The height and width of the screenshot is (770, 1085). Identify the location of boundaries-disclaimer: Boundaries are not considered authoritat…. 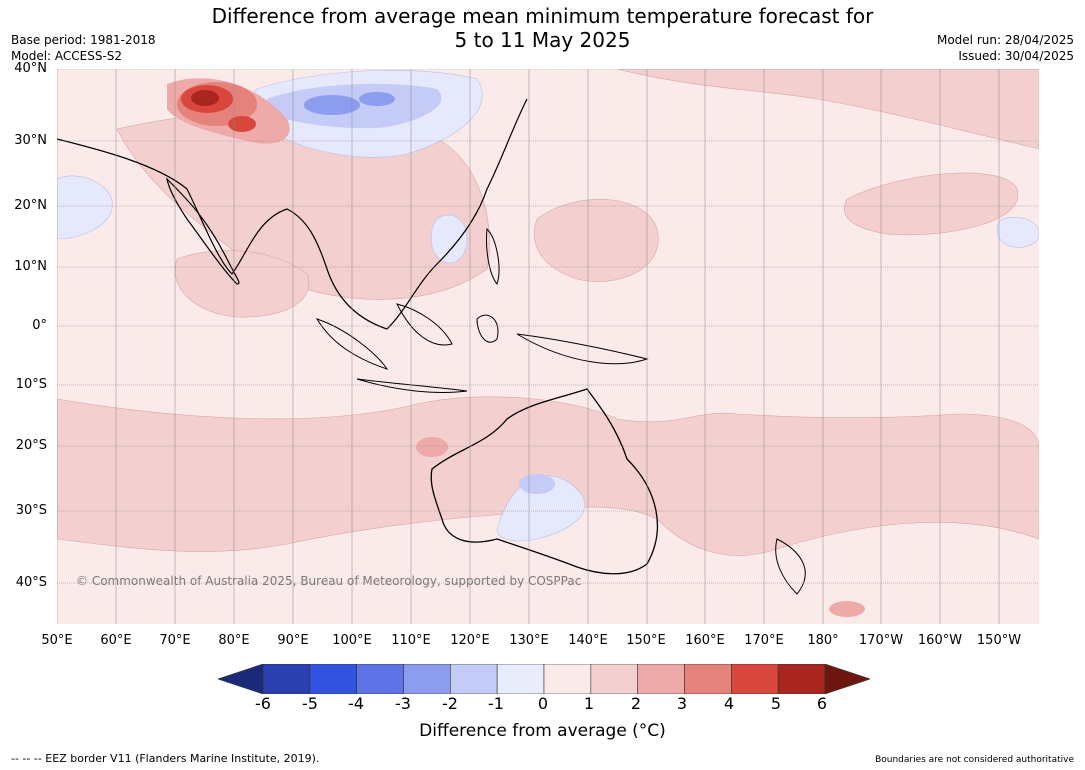
(974, 760).